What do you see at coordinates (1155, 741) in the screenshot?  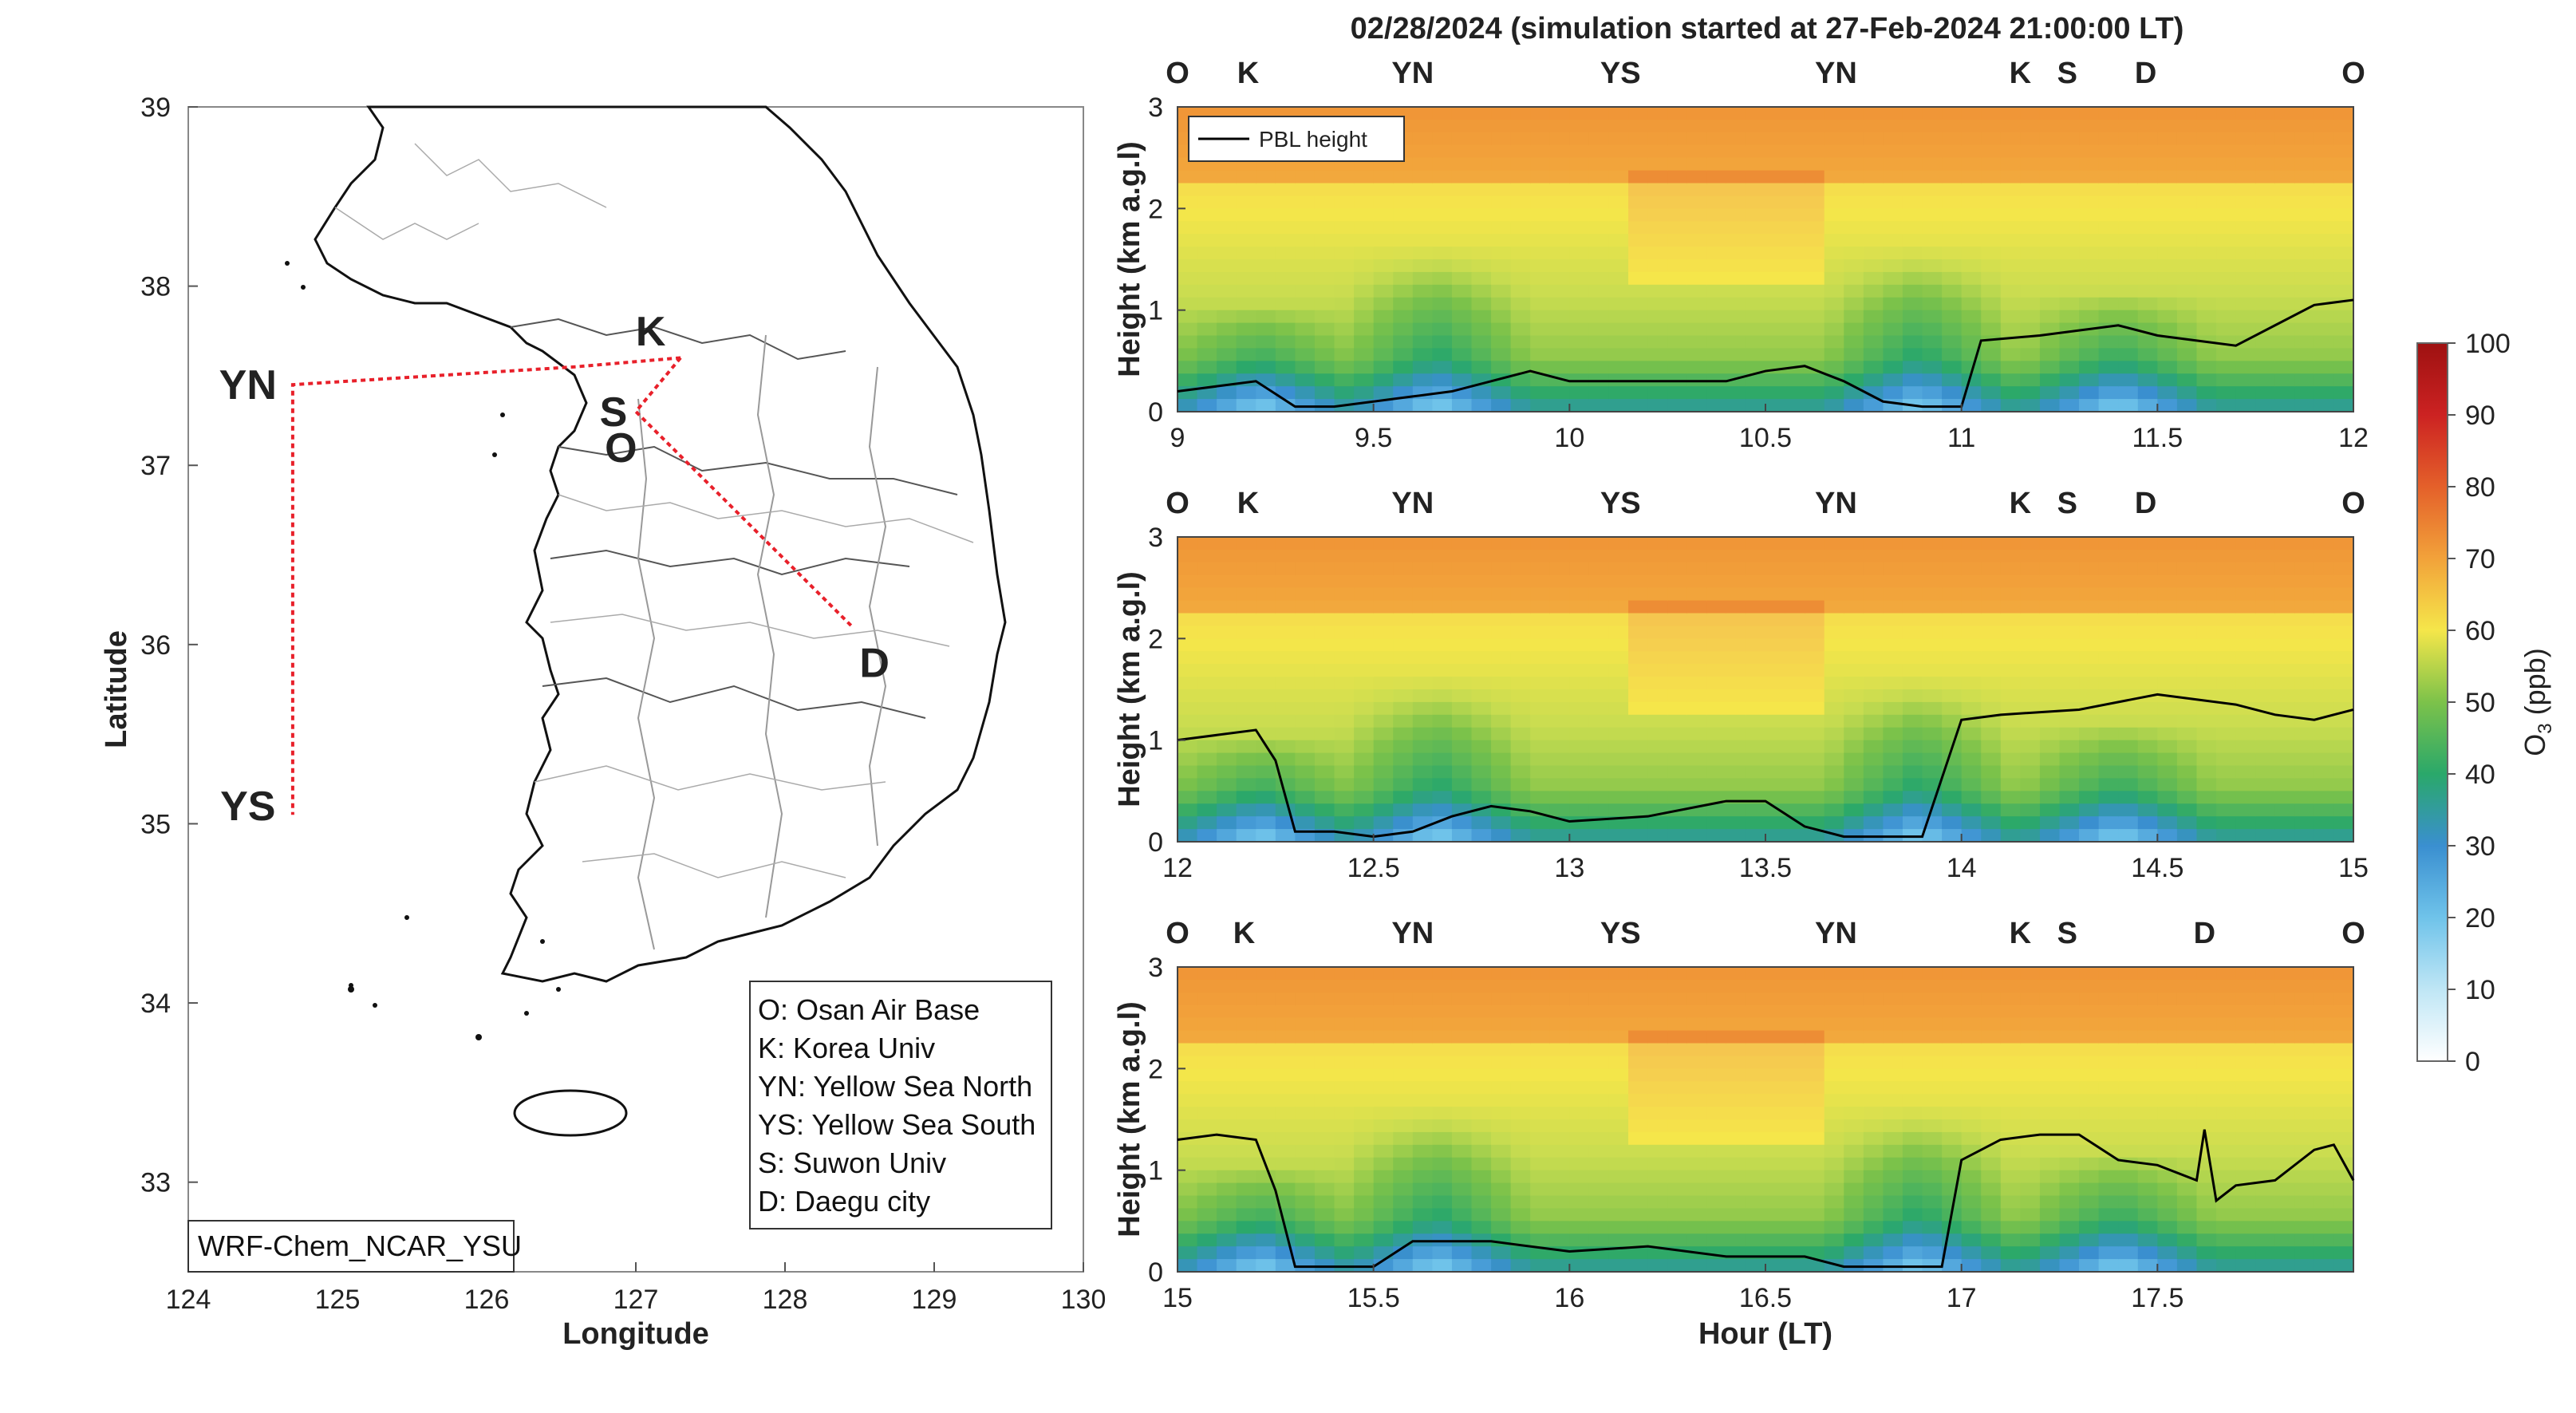 I see `ytick-label: 1` at bounding box center [1155, 741].